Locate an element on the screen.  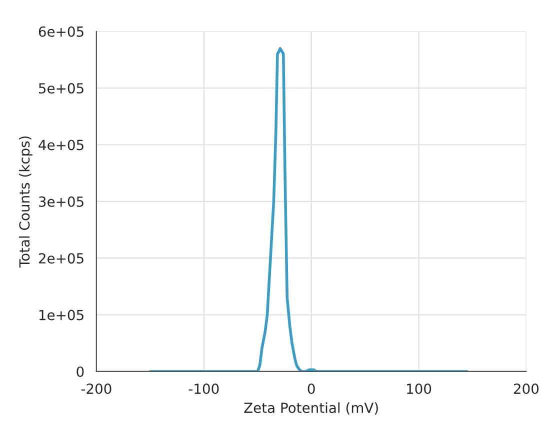
x-tick-label: 0 is located at coordinates (311, 389).